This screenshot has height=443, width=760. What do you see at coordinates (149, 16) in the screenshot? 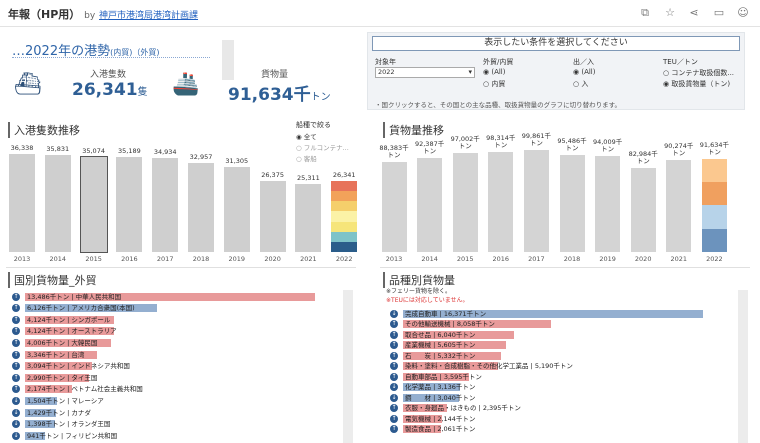
I see `author-link: 神戸市港湾局港湾計画課` at bounding box center [149, 16].